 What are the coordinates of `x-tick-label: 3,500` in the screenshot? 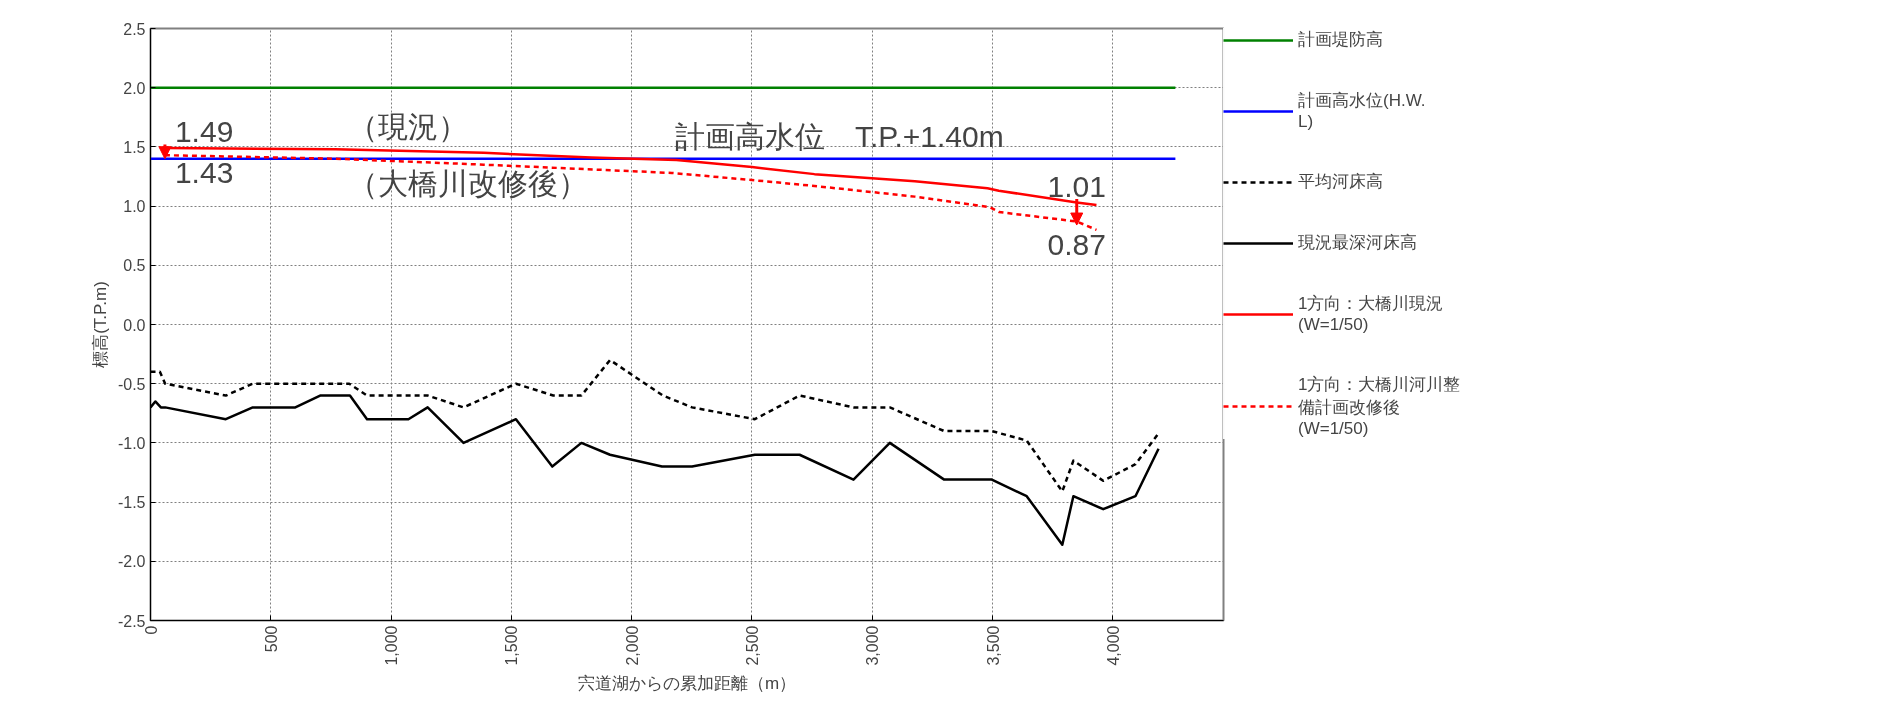 It's located at (993, 645).